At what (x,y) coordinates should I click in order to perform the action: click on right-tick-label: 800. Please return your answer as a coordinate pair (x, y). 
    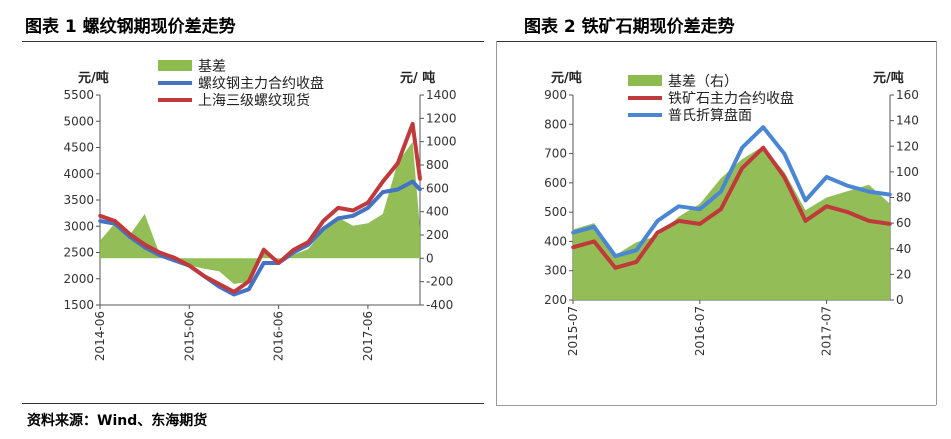
    Looking at the image, I should click on (437, 165).